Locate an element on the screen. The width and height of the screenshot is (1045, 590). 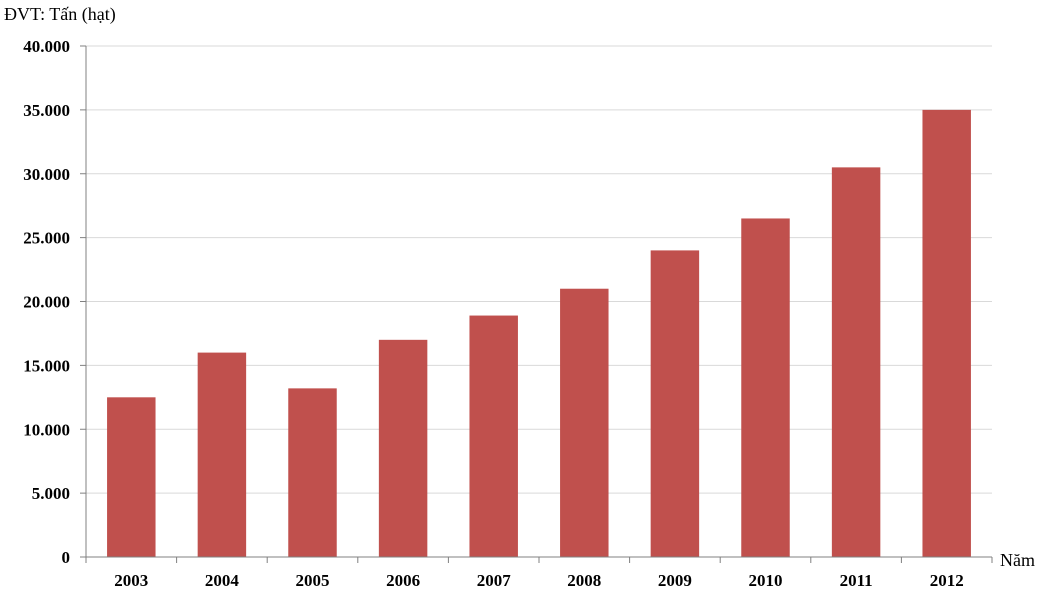
y-tick-label: 20.000 is located at coordinates (46, 302).